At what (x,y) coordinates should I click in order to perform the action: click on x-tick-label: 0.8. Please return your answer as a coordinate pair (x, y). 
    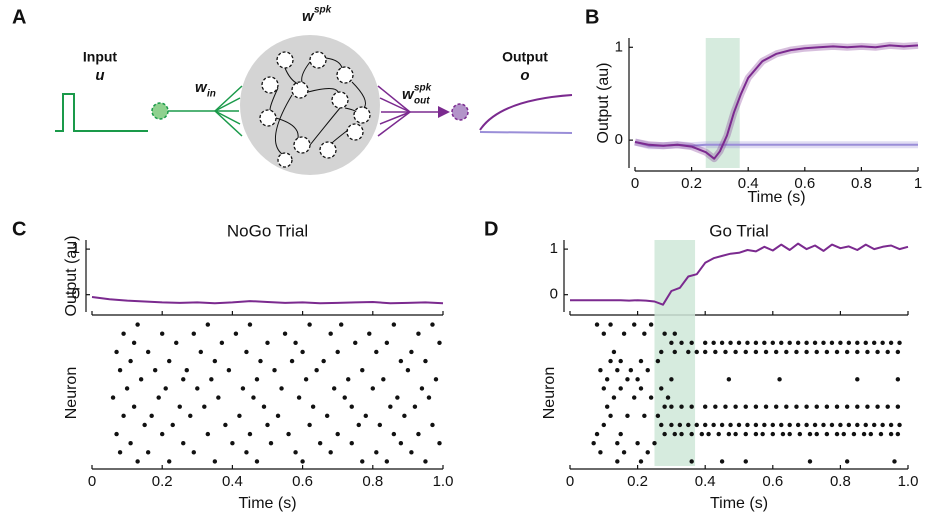
    Looking at the image, I should click on (861, 183).